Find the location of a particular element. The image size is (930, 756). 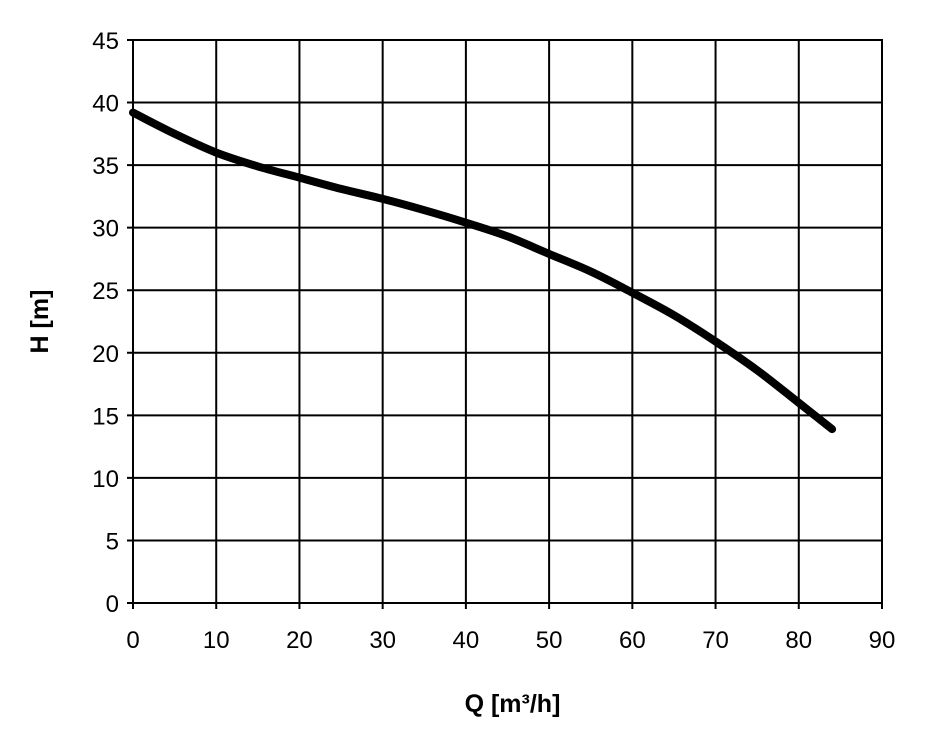

y-tick-label: 45 is located at coordinates (105, 41).